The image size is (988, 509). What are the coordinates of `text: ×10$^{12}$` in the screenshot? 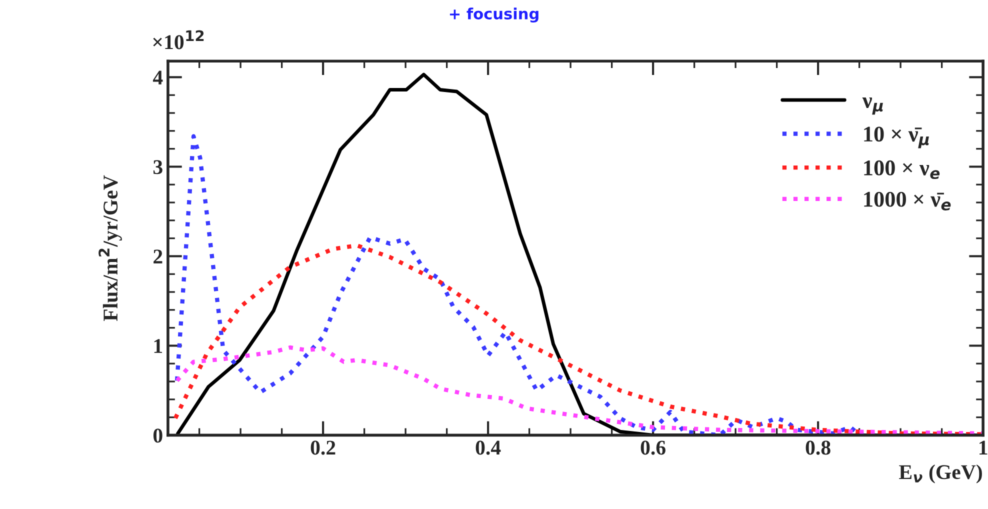 It's located at (178, 40).